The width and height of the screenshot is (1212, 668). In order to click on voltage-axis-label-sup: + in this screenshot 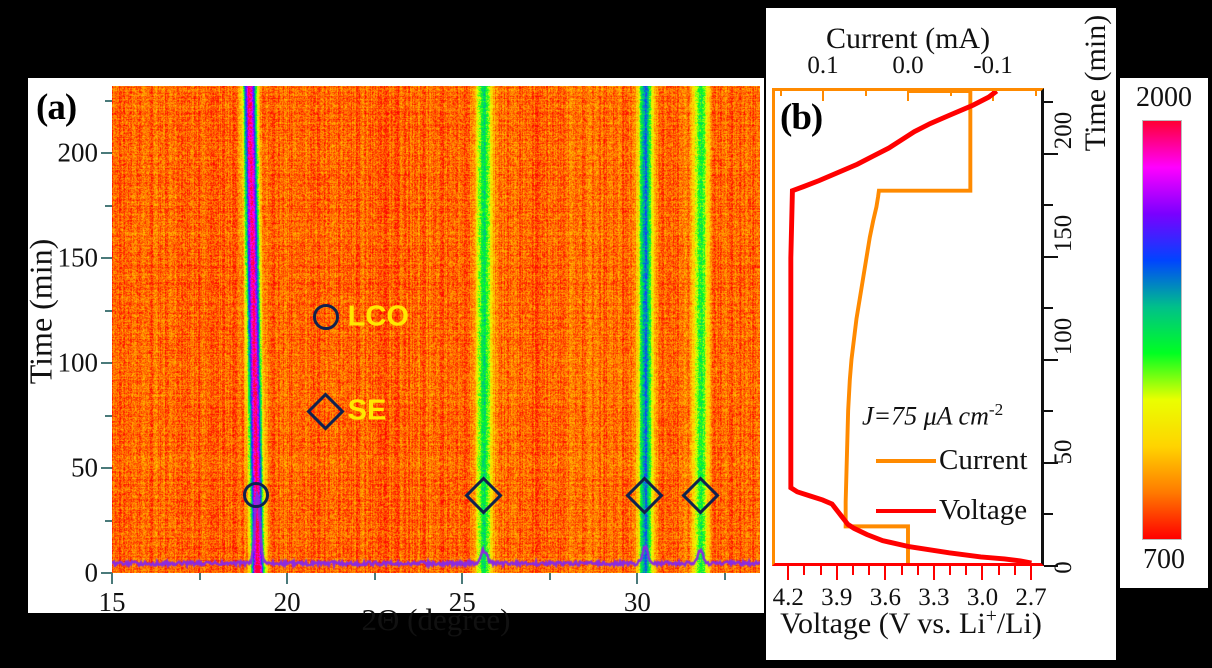, I will do `click(991, 616)`.